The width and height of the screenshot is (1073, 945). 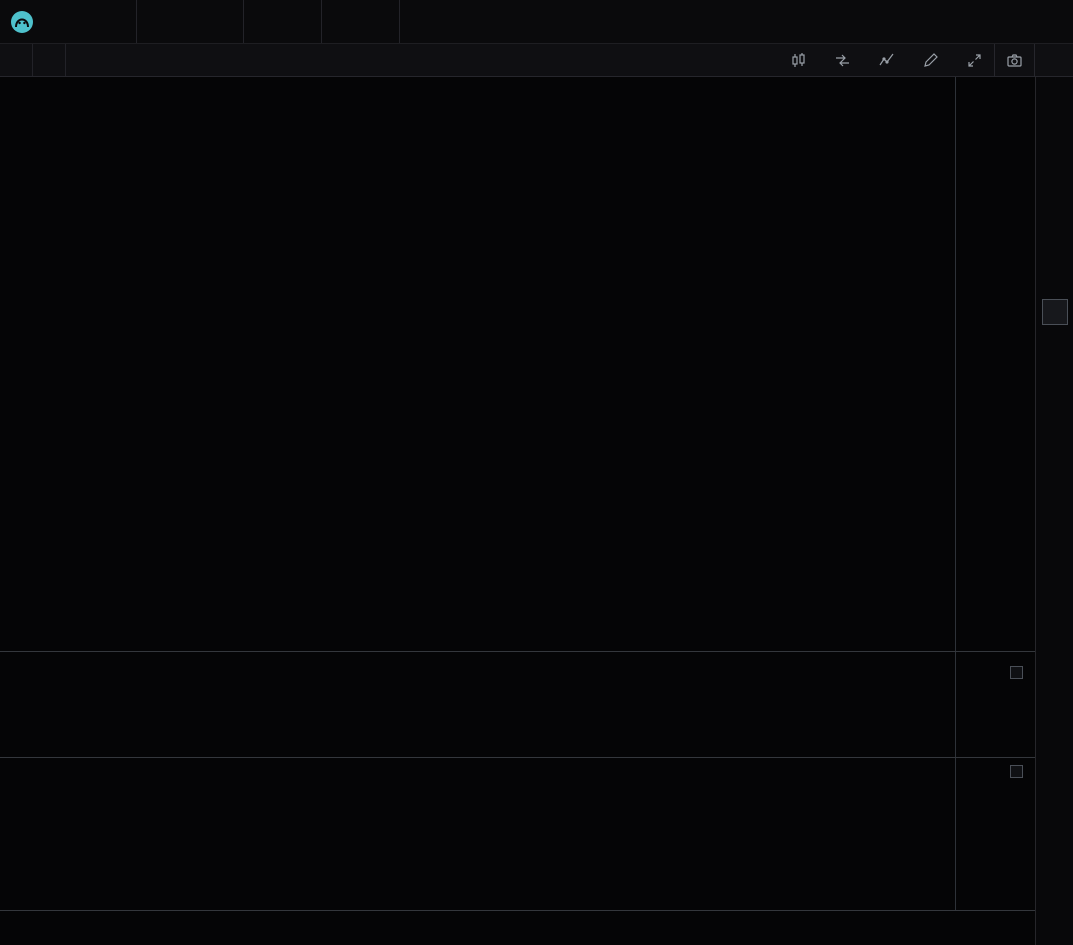 I want to click on trendline-icon, so click(x=1055, y=126).